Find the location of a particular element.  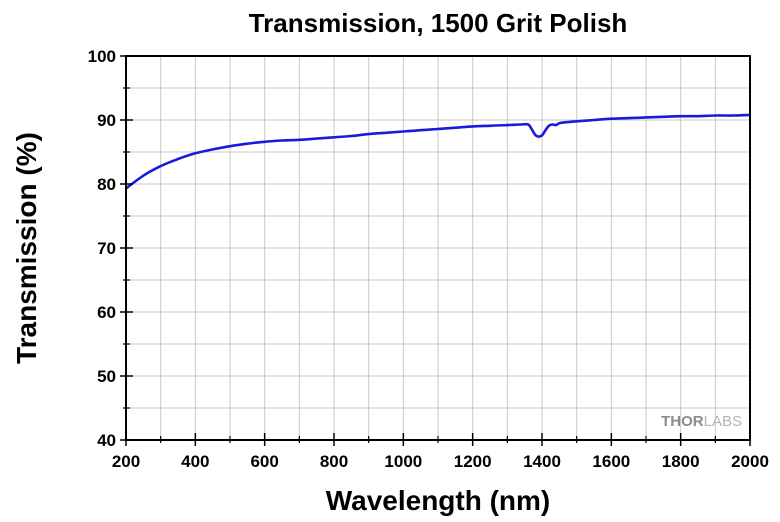

x-tick-label: 600 is located at coordinates (264, 461).